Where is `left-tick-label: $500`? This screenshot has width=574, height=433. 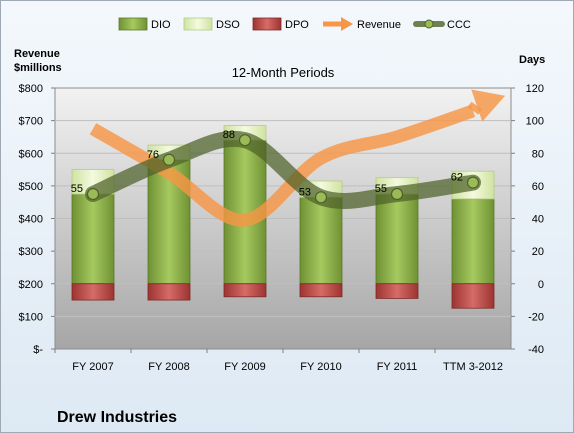
left-tick-label: $500 is located at coordinates (31, 187).